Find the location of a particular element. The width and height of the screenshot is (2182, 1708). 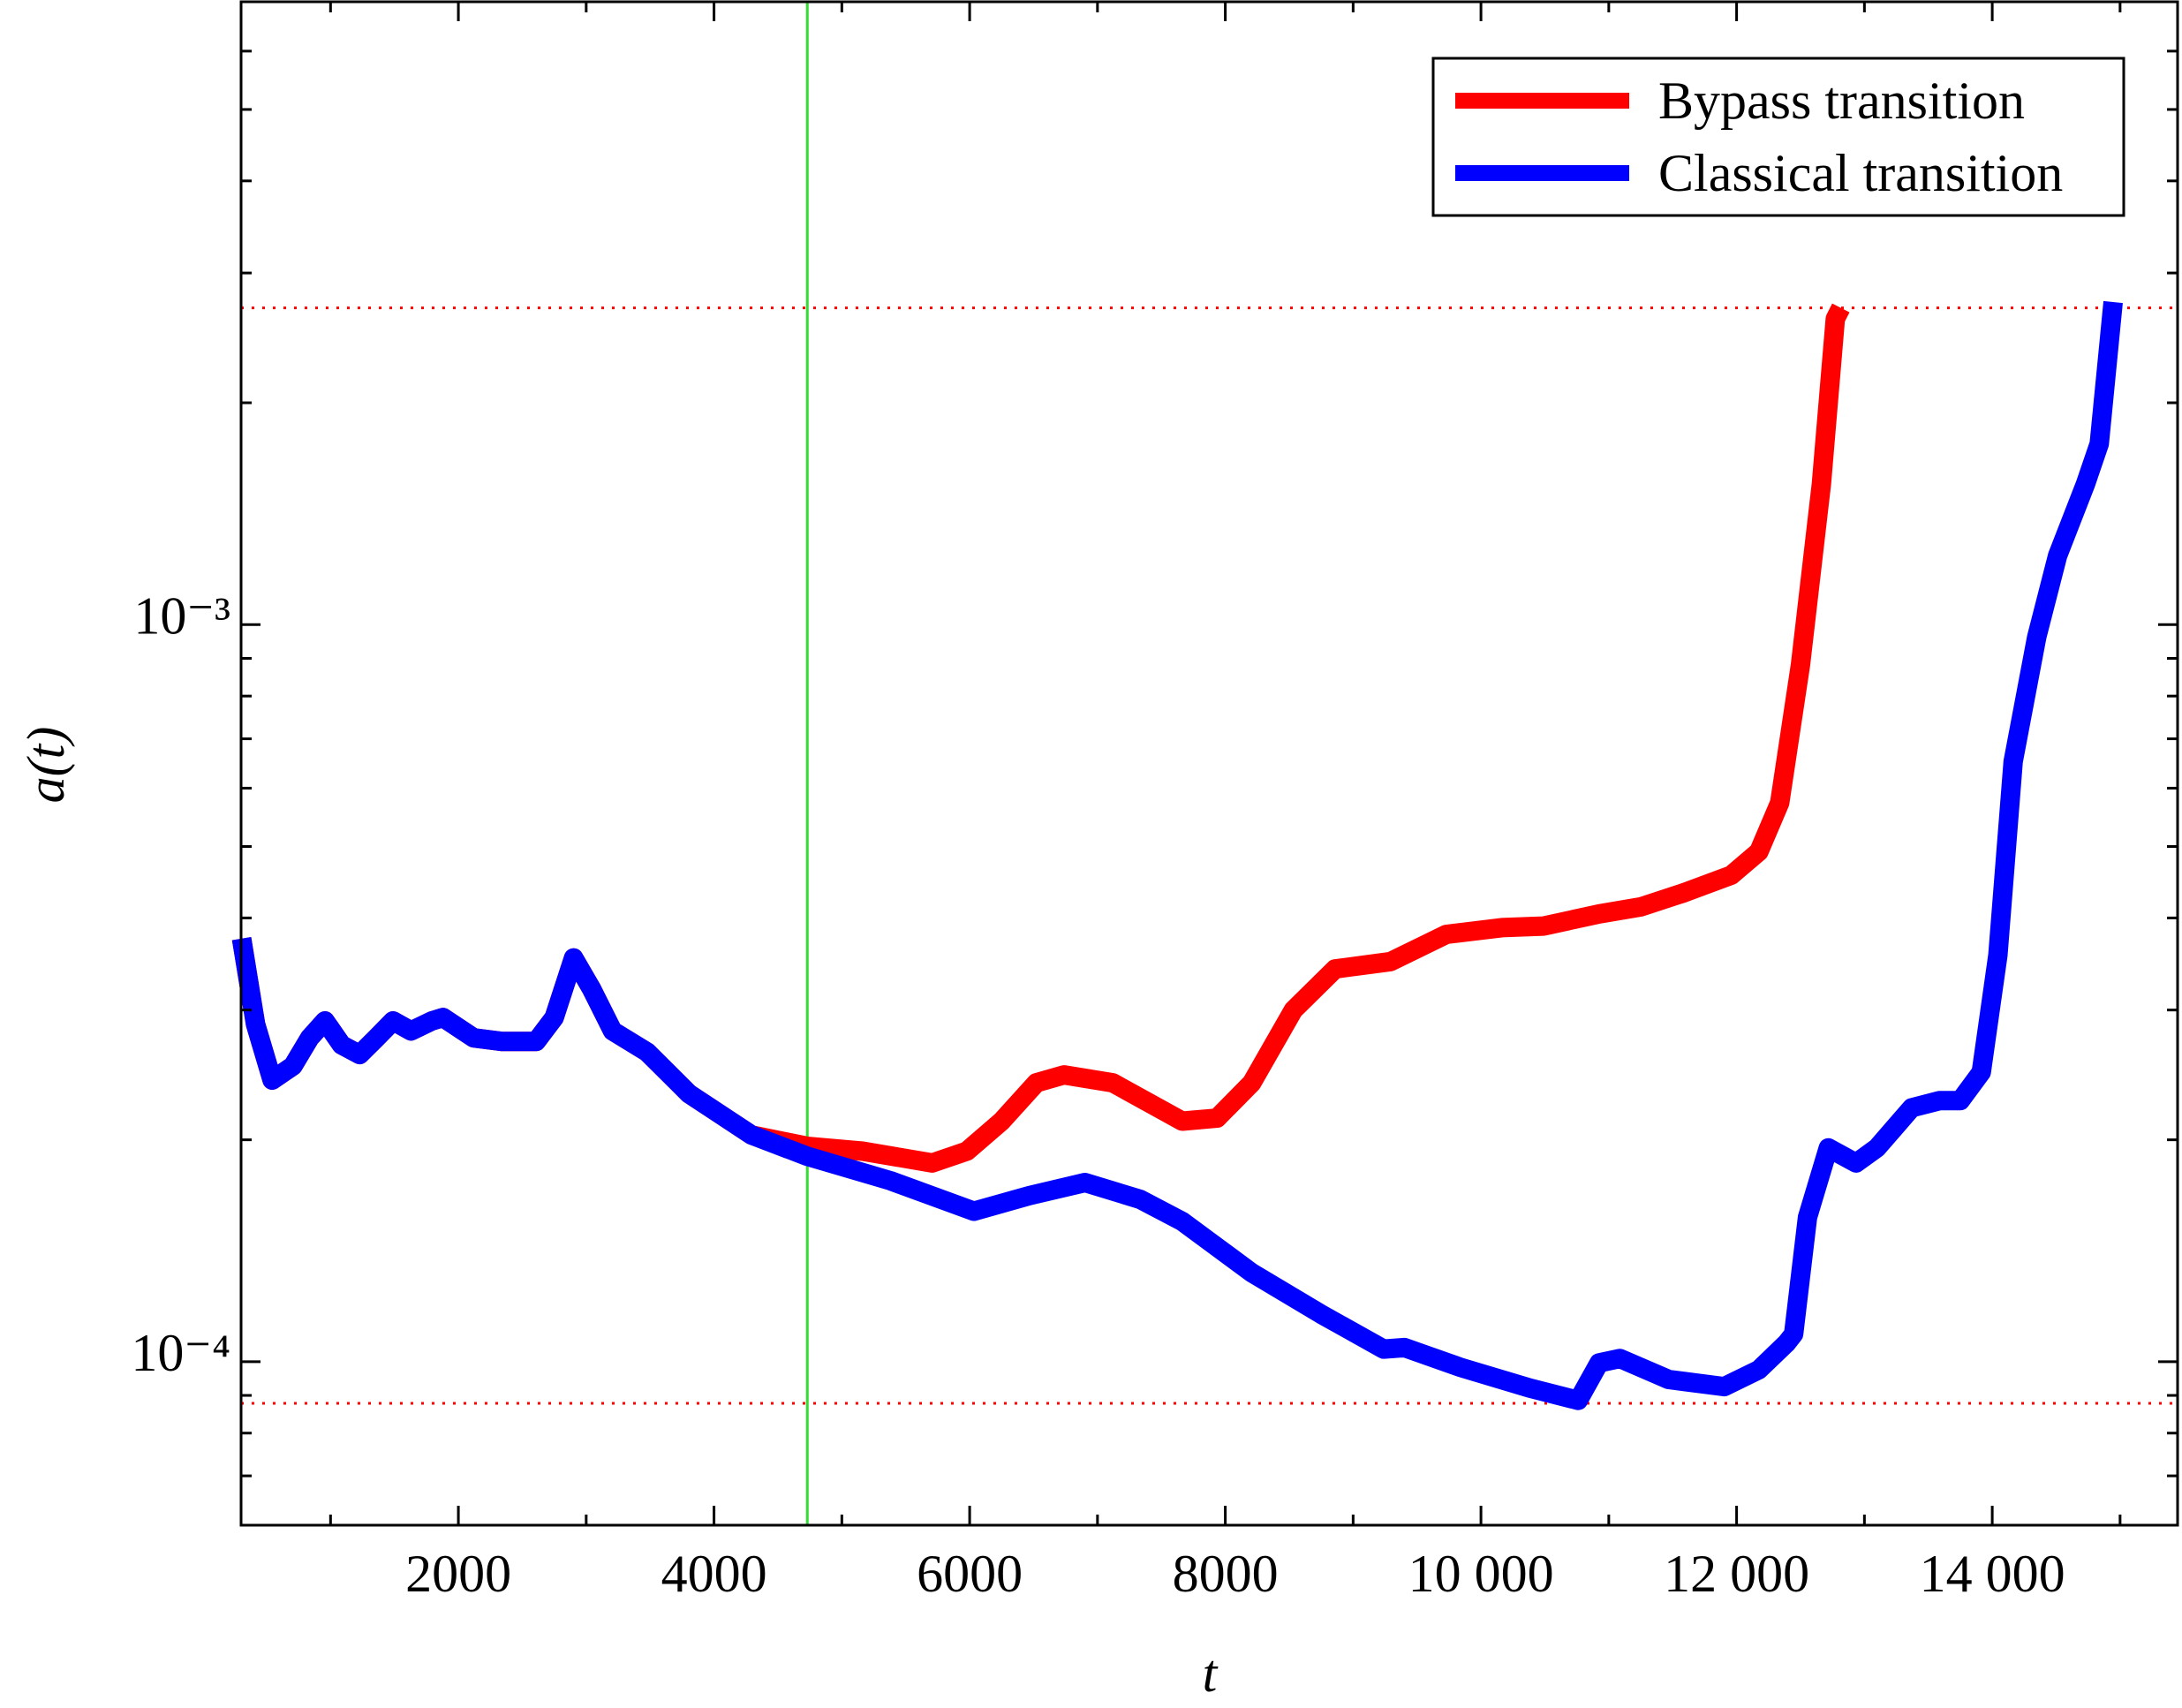

legend-label: Bypass transition is located at coordinates (1842, 101).